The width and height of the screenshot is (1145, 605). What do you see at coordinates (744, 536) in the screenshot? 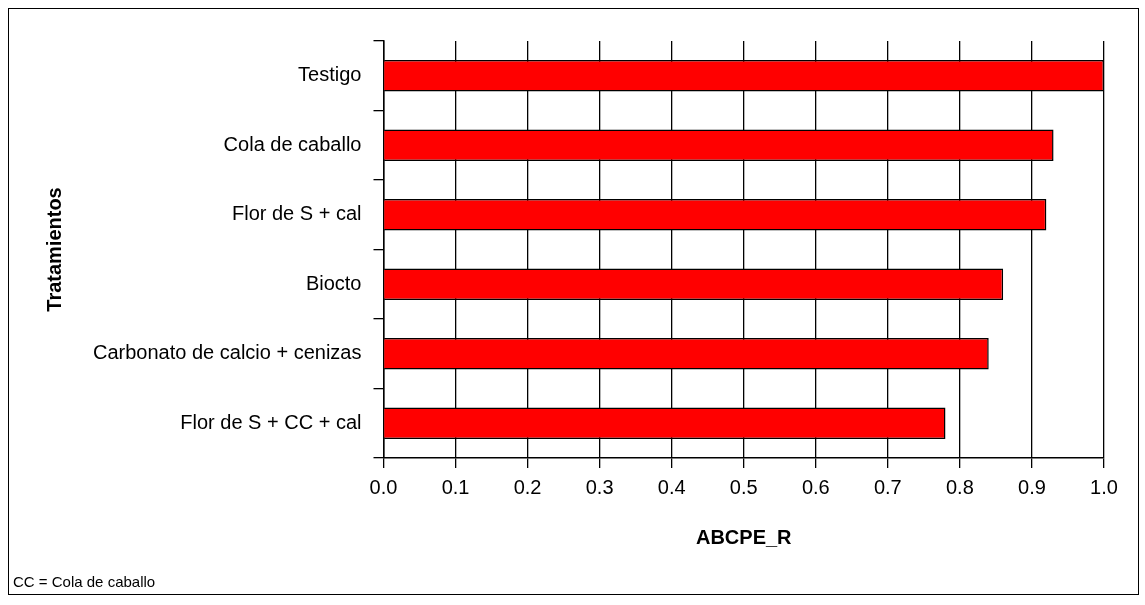
I see `x-axis-title: ABCPE_R` at bounding box center [744, 536].